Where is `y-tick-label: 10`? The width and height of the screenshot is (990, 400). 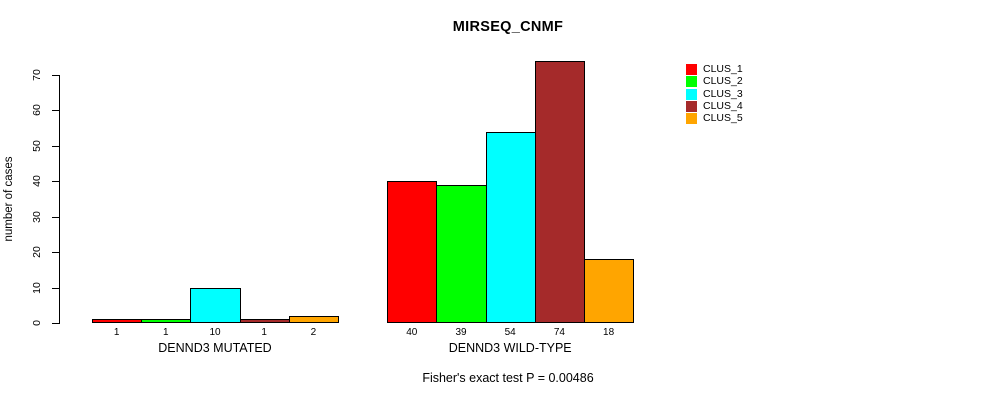 y-tick-label: 10 is located at coordinates (37, 287).